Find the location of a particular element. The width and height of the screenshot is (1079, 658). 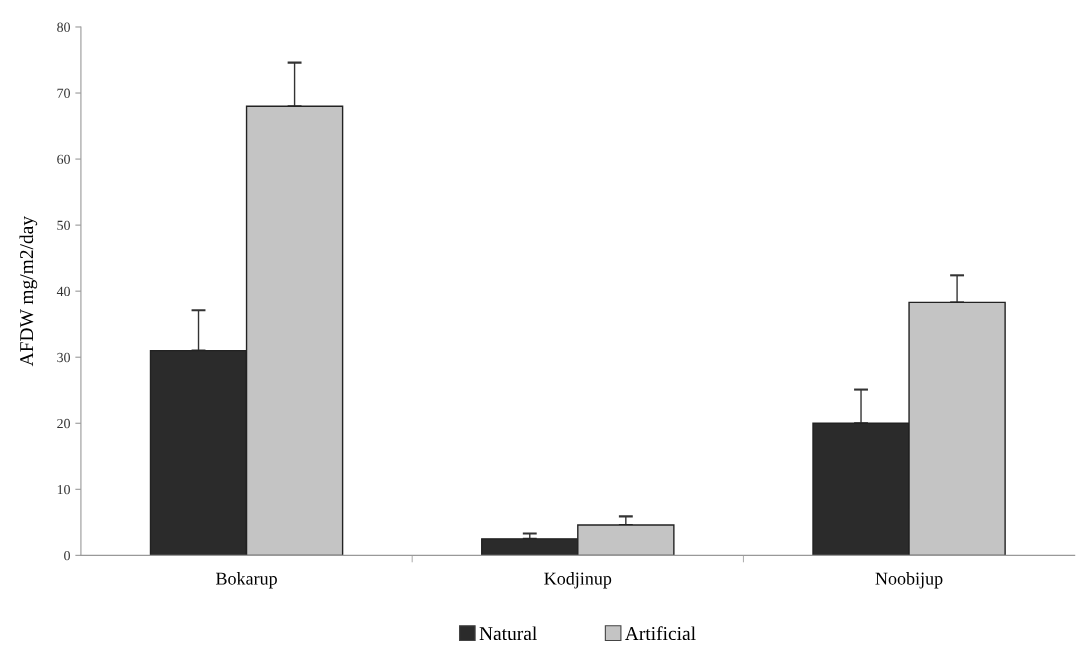

y-tick-label: 80 is located at coordinates (63, 27).